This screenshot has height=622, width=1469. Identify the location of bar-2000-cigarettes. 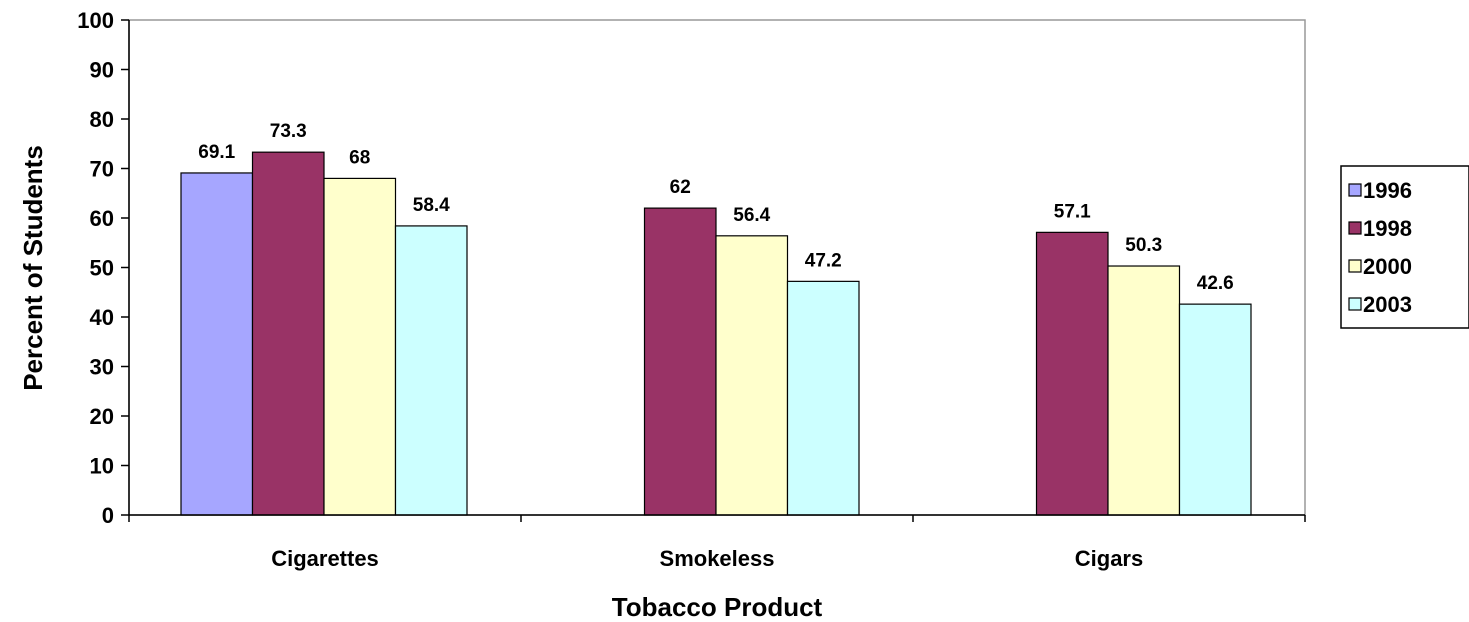
(360, 346).